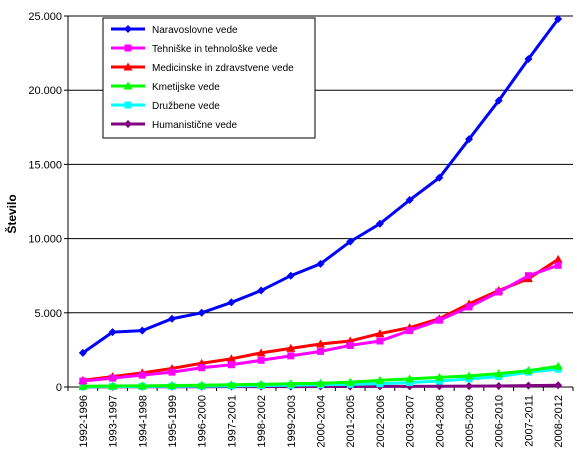 The height and width of the screenshot is (475, 577). What do you see at coordinates (411, 421) in the screenshot?
I see `x-tick-label: 2003-2007` at bounding box center [411, 421].